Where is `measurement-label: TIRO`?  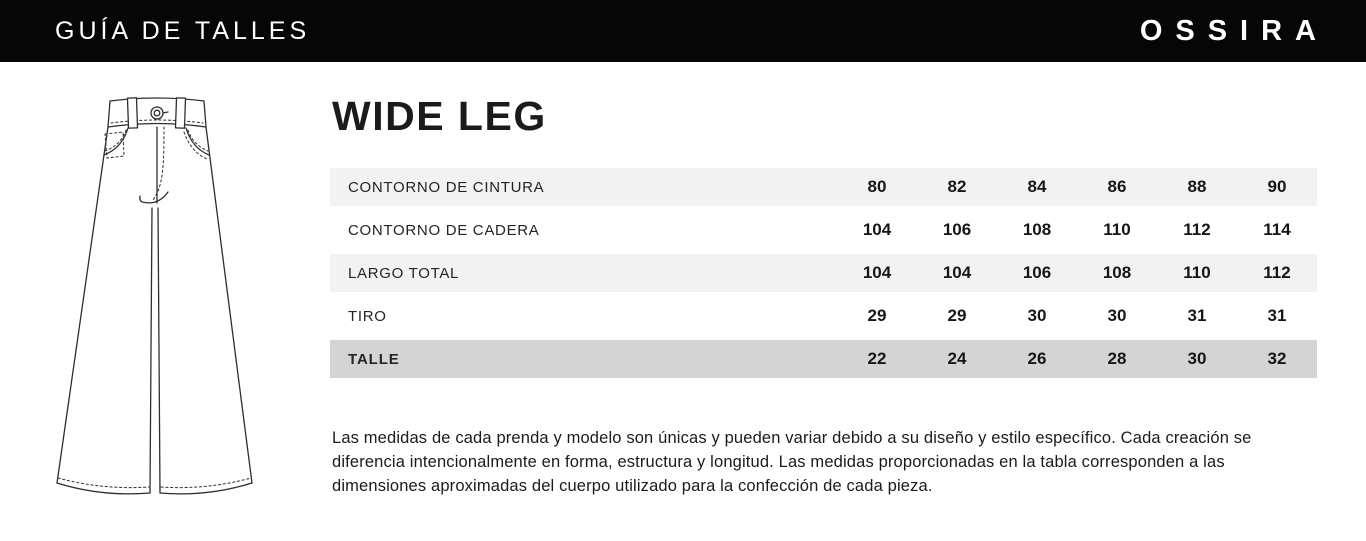
measurement-label: TIRO is located at coordinates (367, 316).